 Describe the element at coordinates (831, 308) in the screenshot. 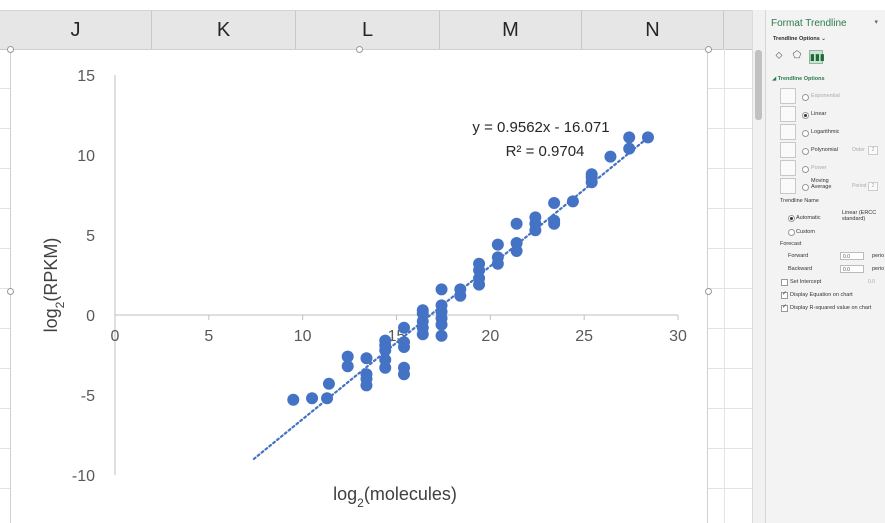

I see `display-r-squared-label: Display R-squared value on chart` at that location.